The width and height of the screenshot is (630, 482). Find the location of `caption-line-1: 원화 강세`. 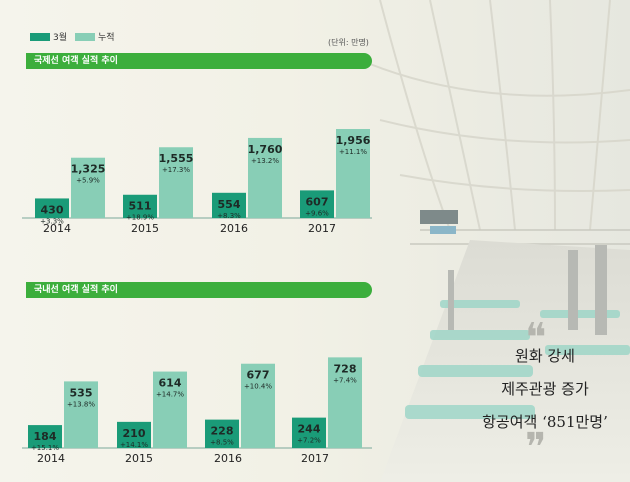

caption-line-1: 원화 강세 is located at coordinates (545, 356).